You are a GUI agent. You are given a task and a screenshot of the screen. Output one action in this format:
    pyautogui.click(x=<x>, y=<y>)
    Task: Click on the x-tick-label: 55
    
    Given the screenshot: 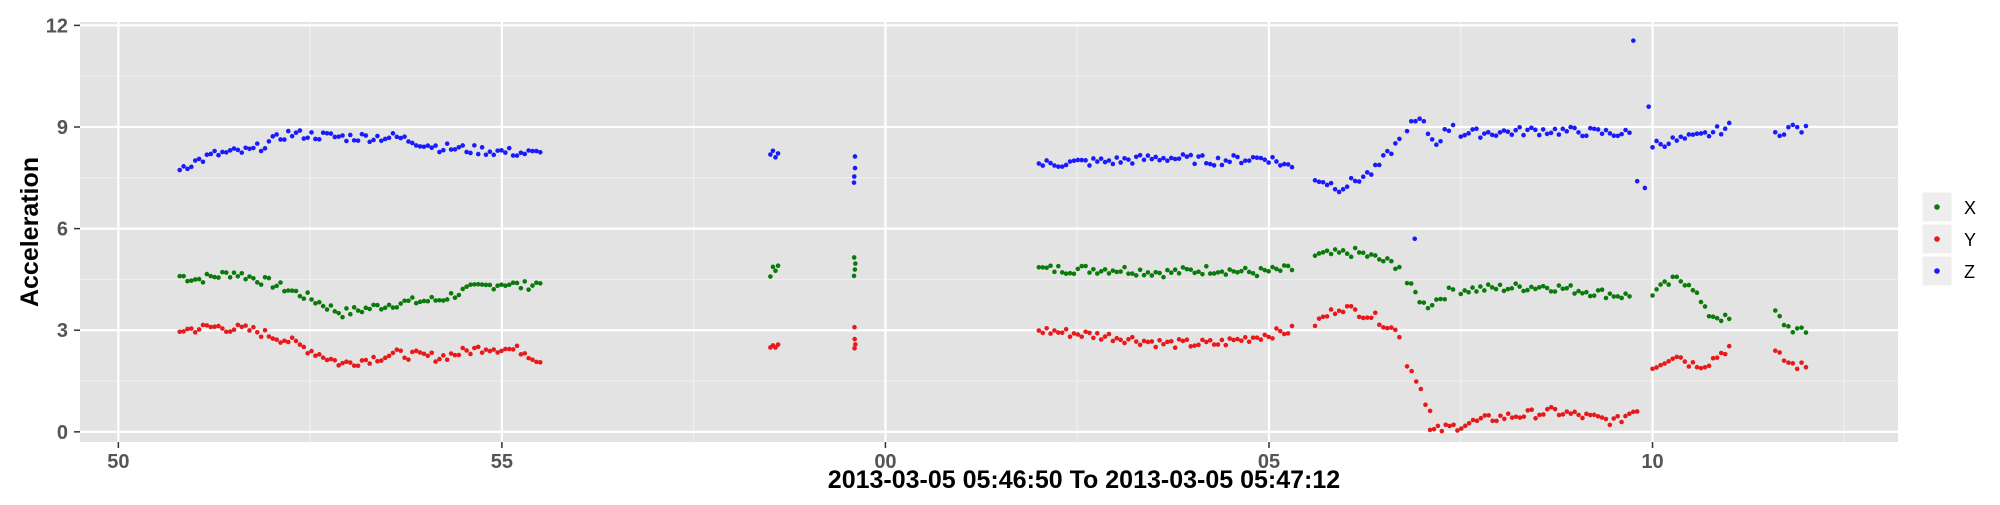 What is the action you would take?
    pyautogui.click(x=502, y=462)
    